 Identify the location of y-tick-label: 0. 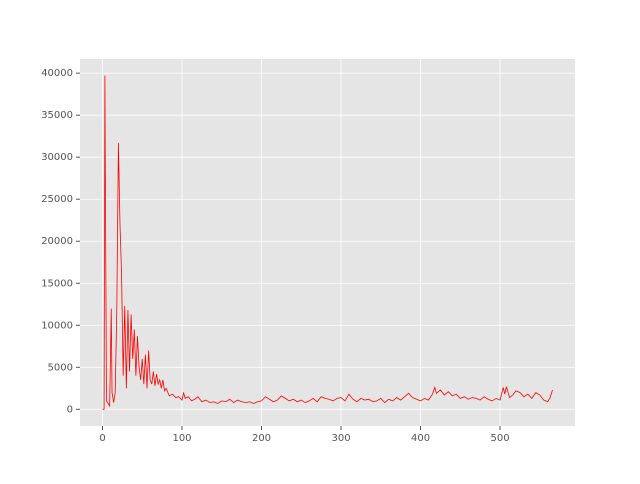
(70, 409).